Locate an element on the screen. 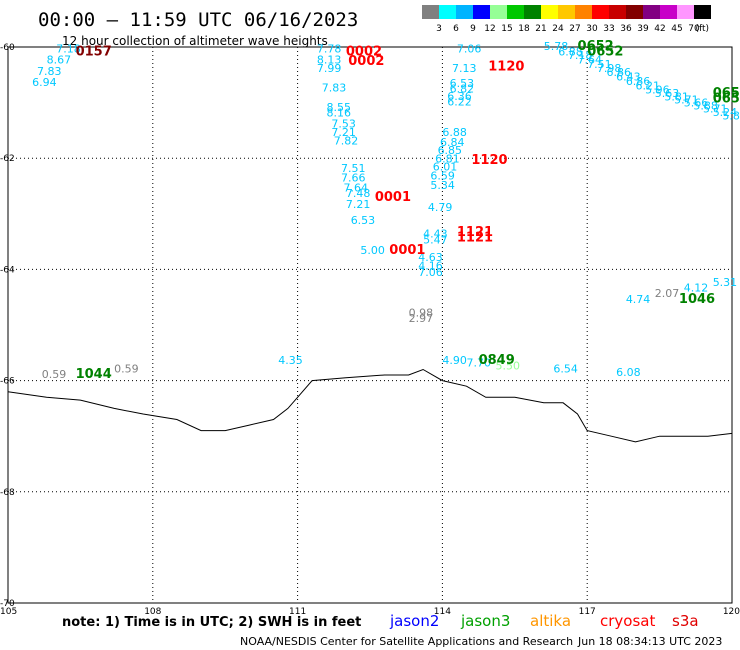 Image resolution: width=740 pixels, height=650 pixels. swh-value: 0.98 is located at coordinates (421, 313).